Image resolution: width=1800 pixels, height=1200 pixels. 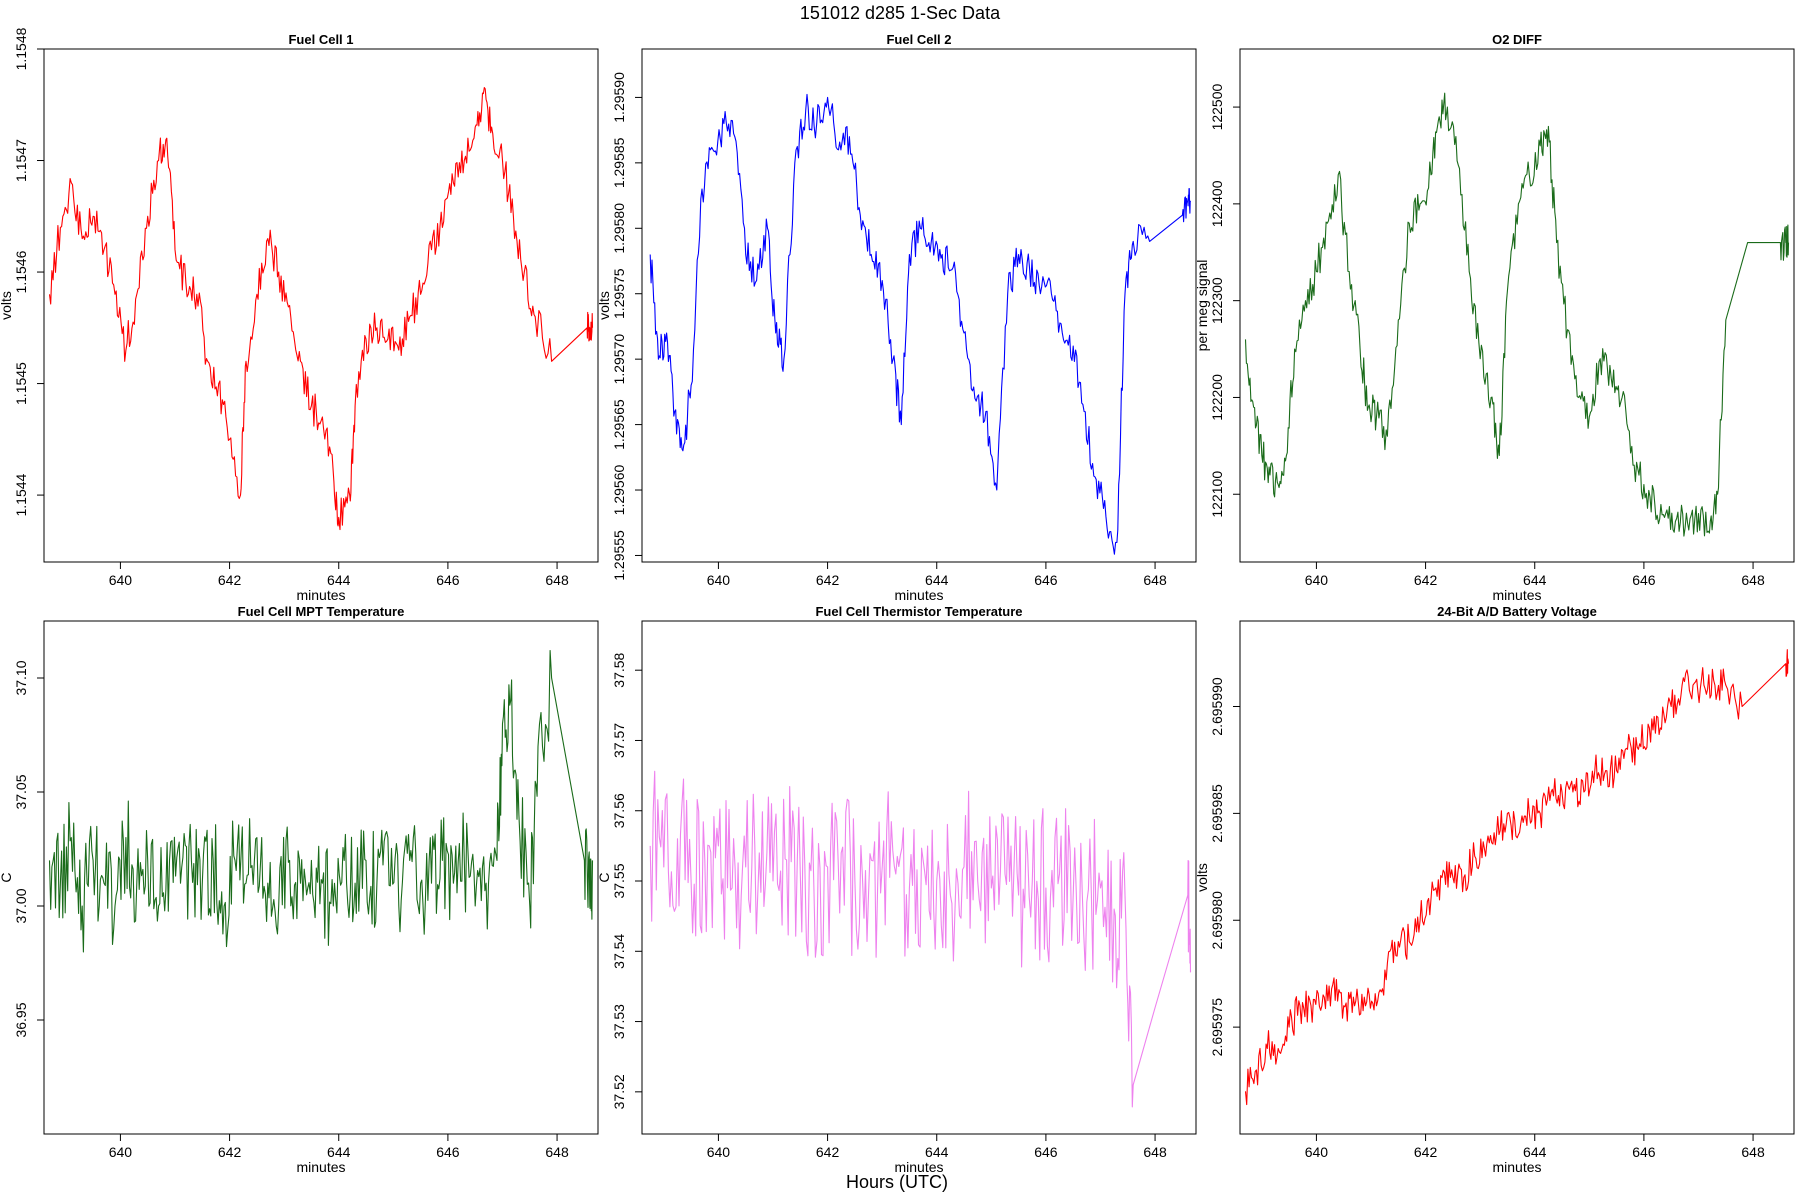 I want to click on y-tick-label: 1.29575, so click(x=619, y=293).